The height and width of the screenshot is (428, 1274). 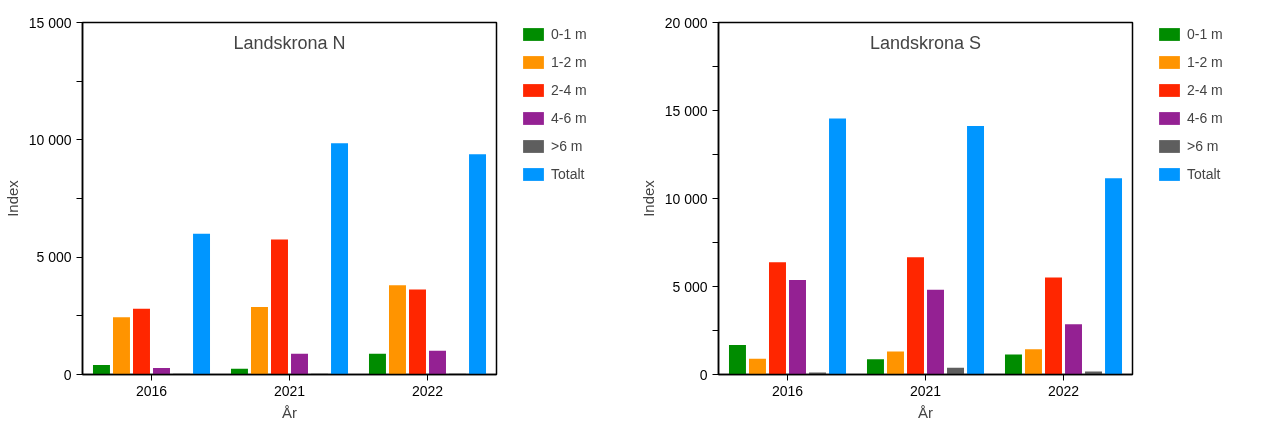 I want to click on text: Landskrona S, so click(x=925, y=42).